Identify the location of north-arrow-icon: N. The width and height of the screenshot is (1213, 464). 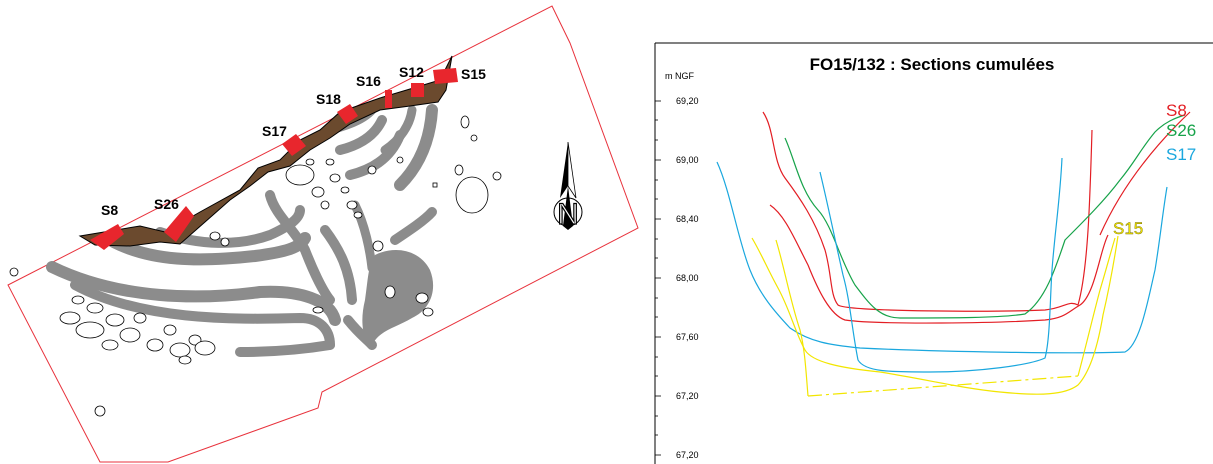
(568, 186).